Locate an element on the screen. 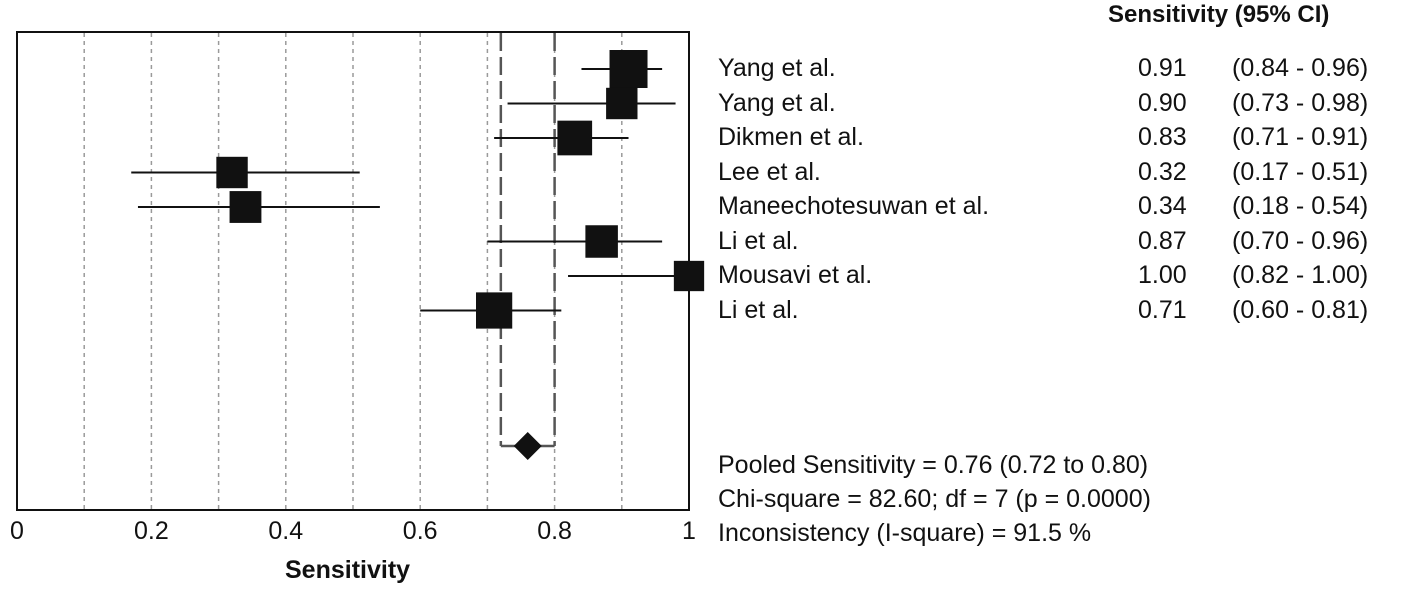 Image resolution: width=1417 pixels, height=591 pixels. study-value: 0.83 is located at coordinates (1162, 137).